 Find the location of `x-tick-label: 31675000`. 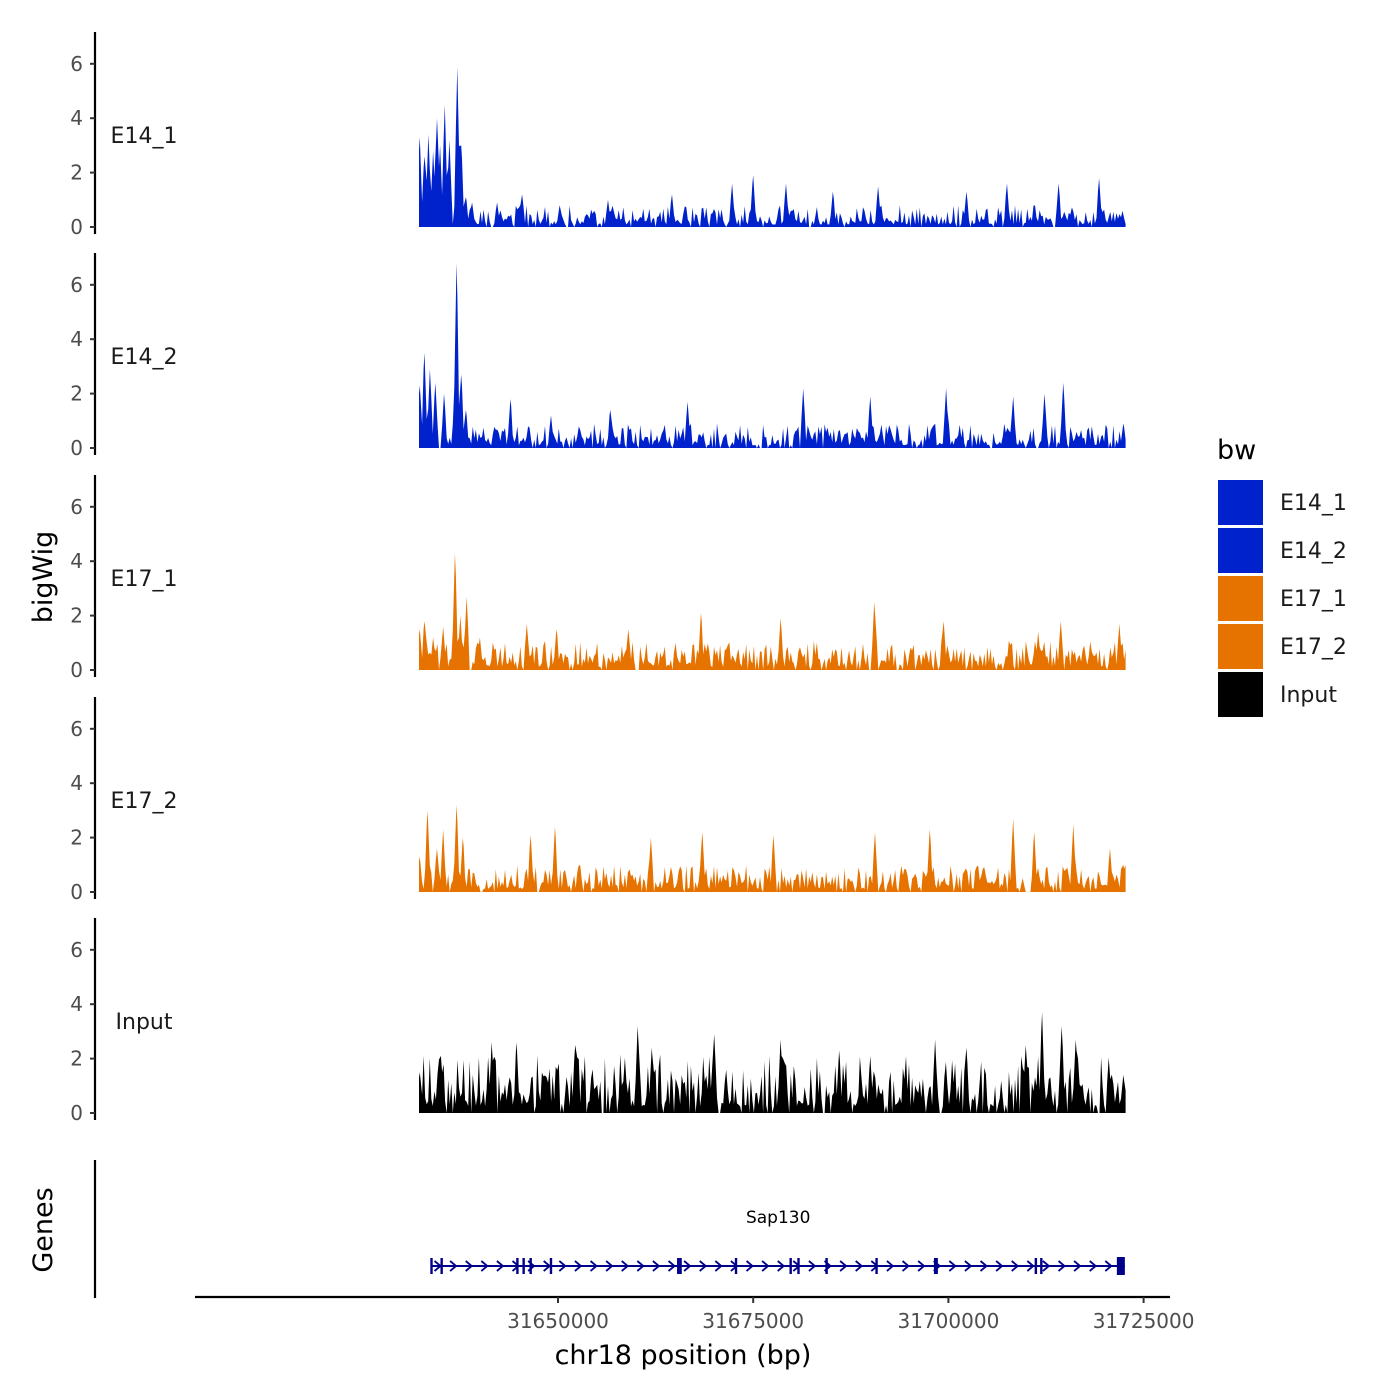

x-tick-label: 31675000 is located at coordinates (753, 1321).